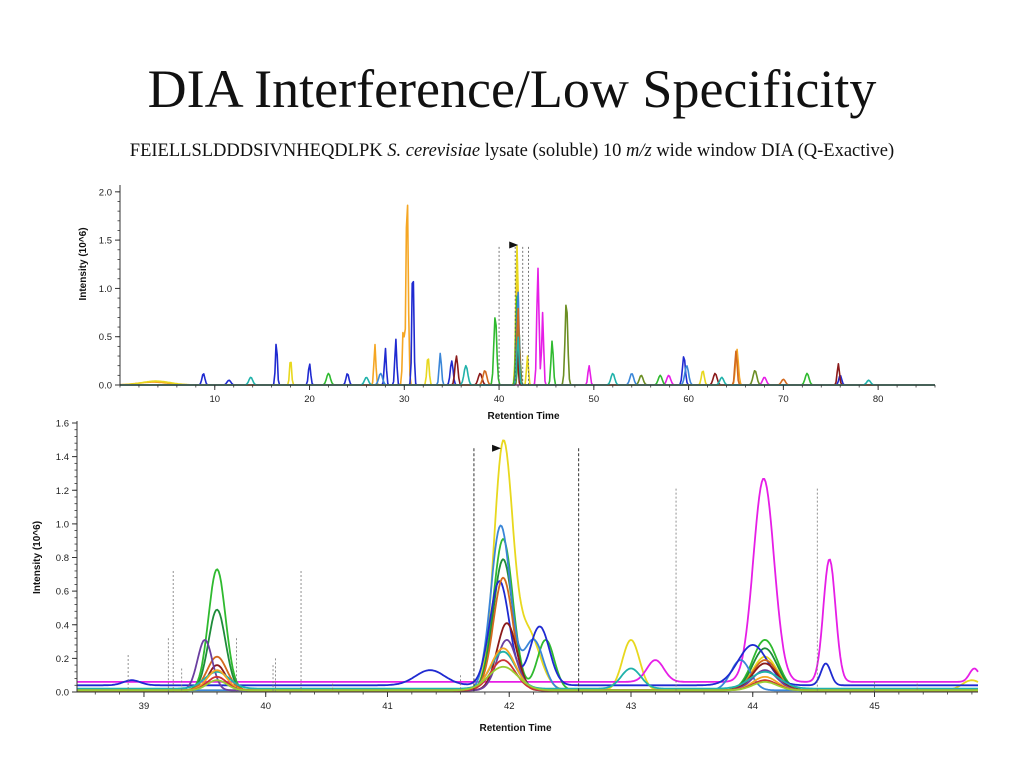 The image size is (1024, 768). I want to click on chart2-y-axis-label: Intensity (10^6), so click(37, 557).